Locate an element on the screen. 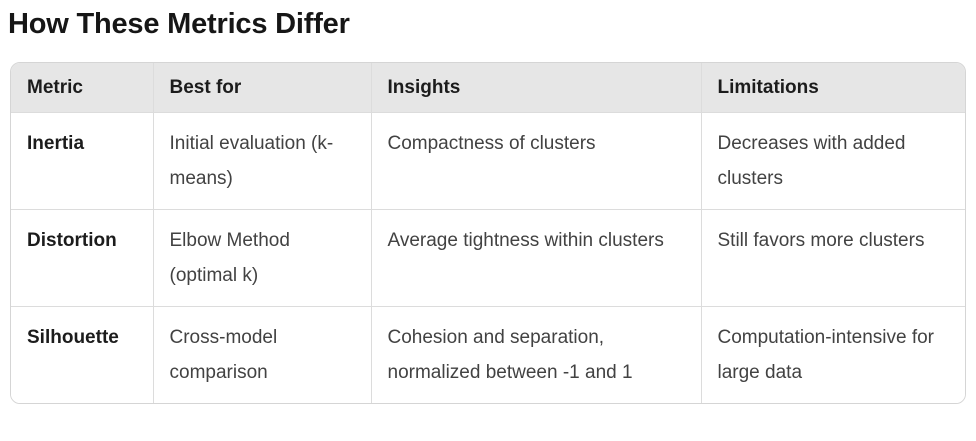  column-header-limitations: Limitations is located at coordinates (832, 88).